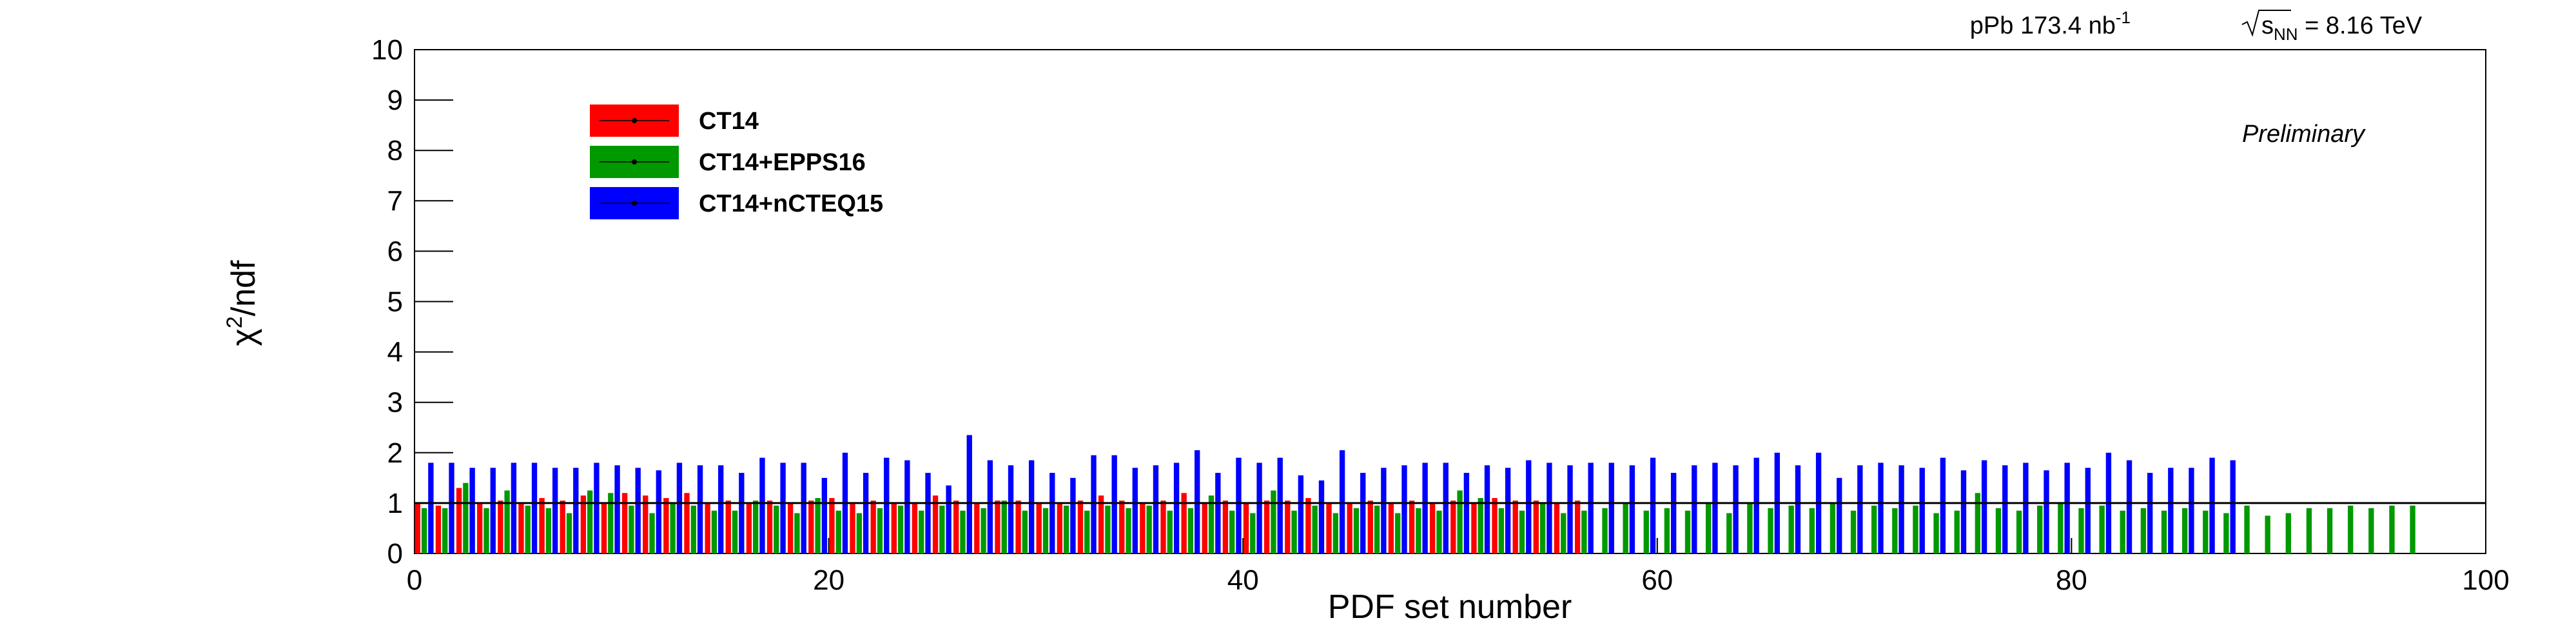 The width and height of the screenshot is (2576, 627). Describe the element at coordinates (1657, 580) in the screenshot. I see `x-tick-label: 60` at that location.